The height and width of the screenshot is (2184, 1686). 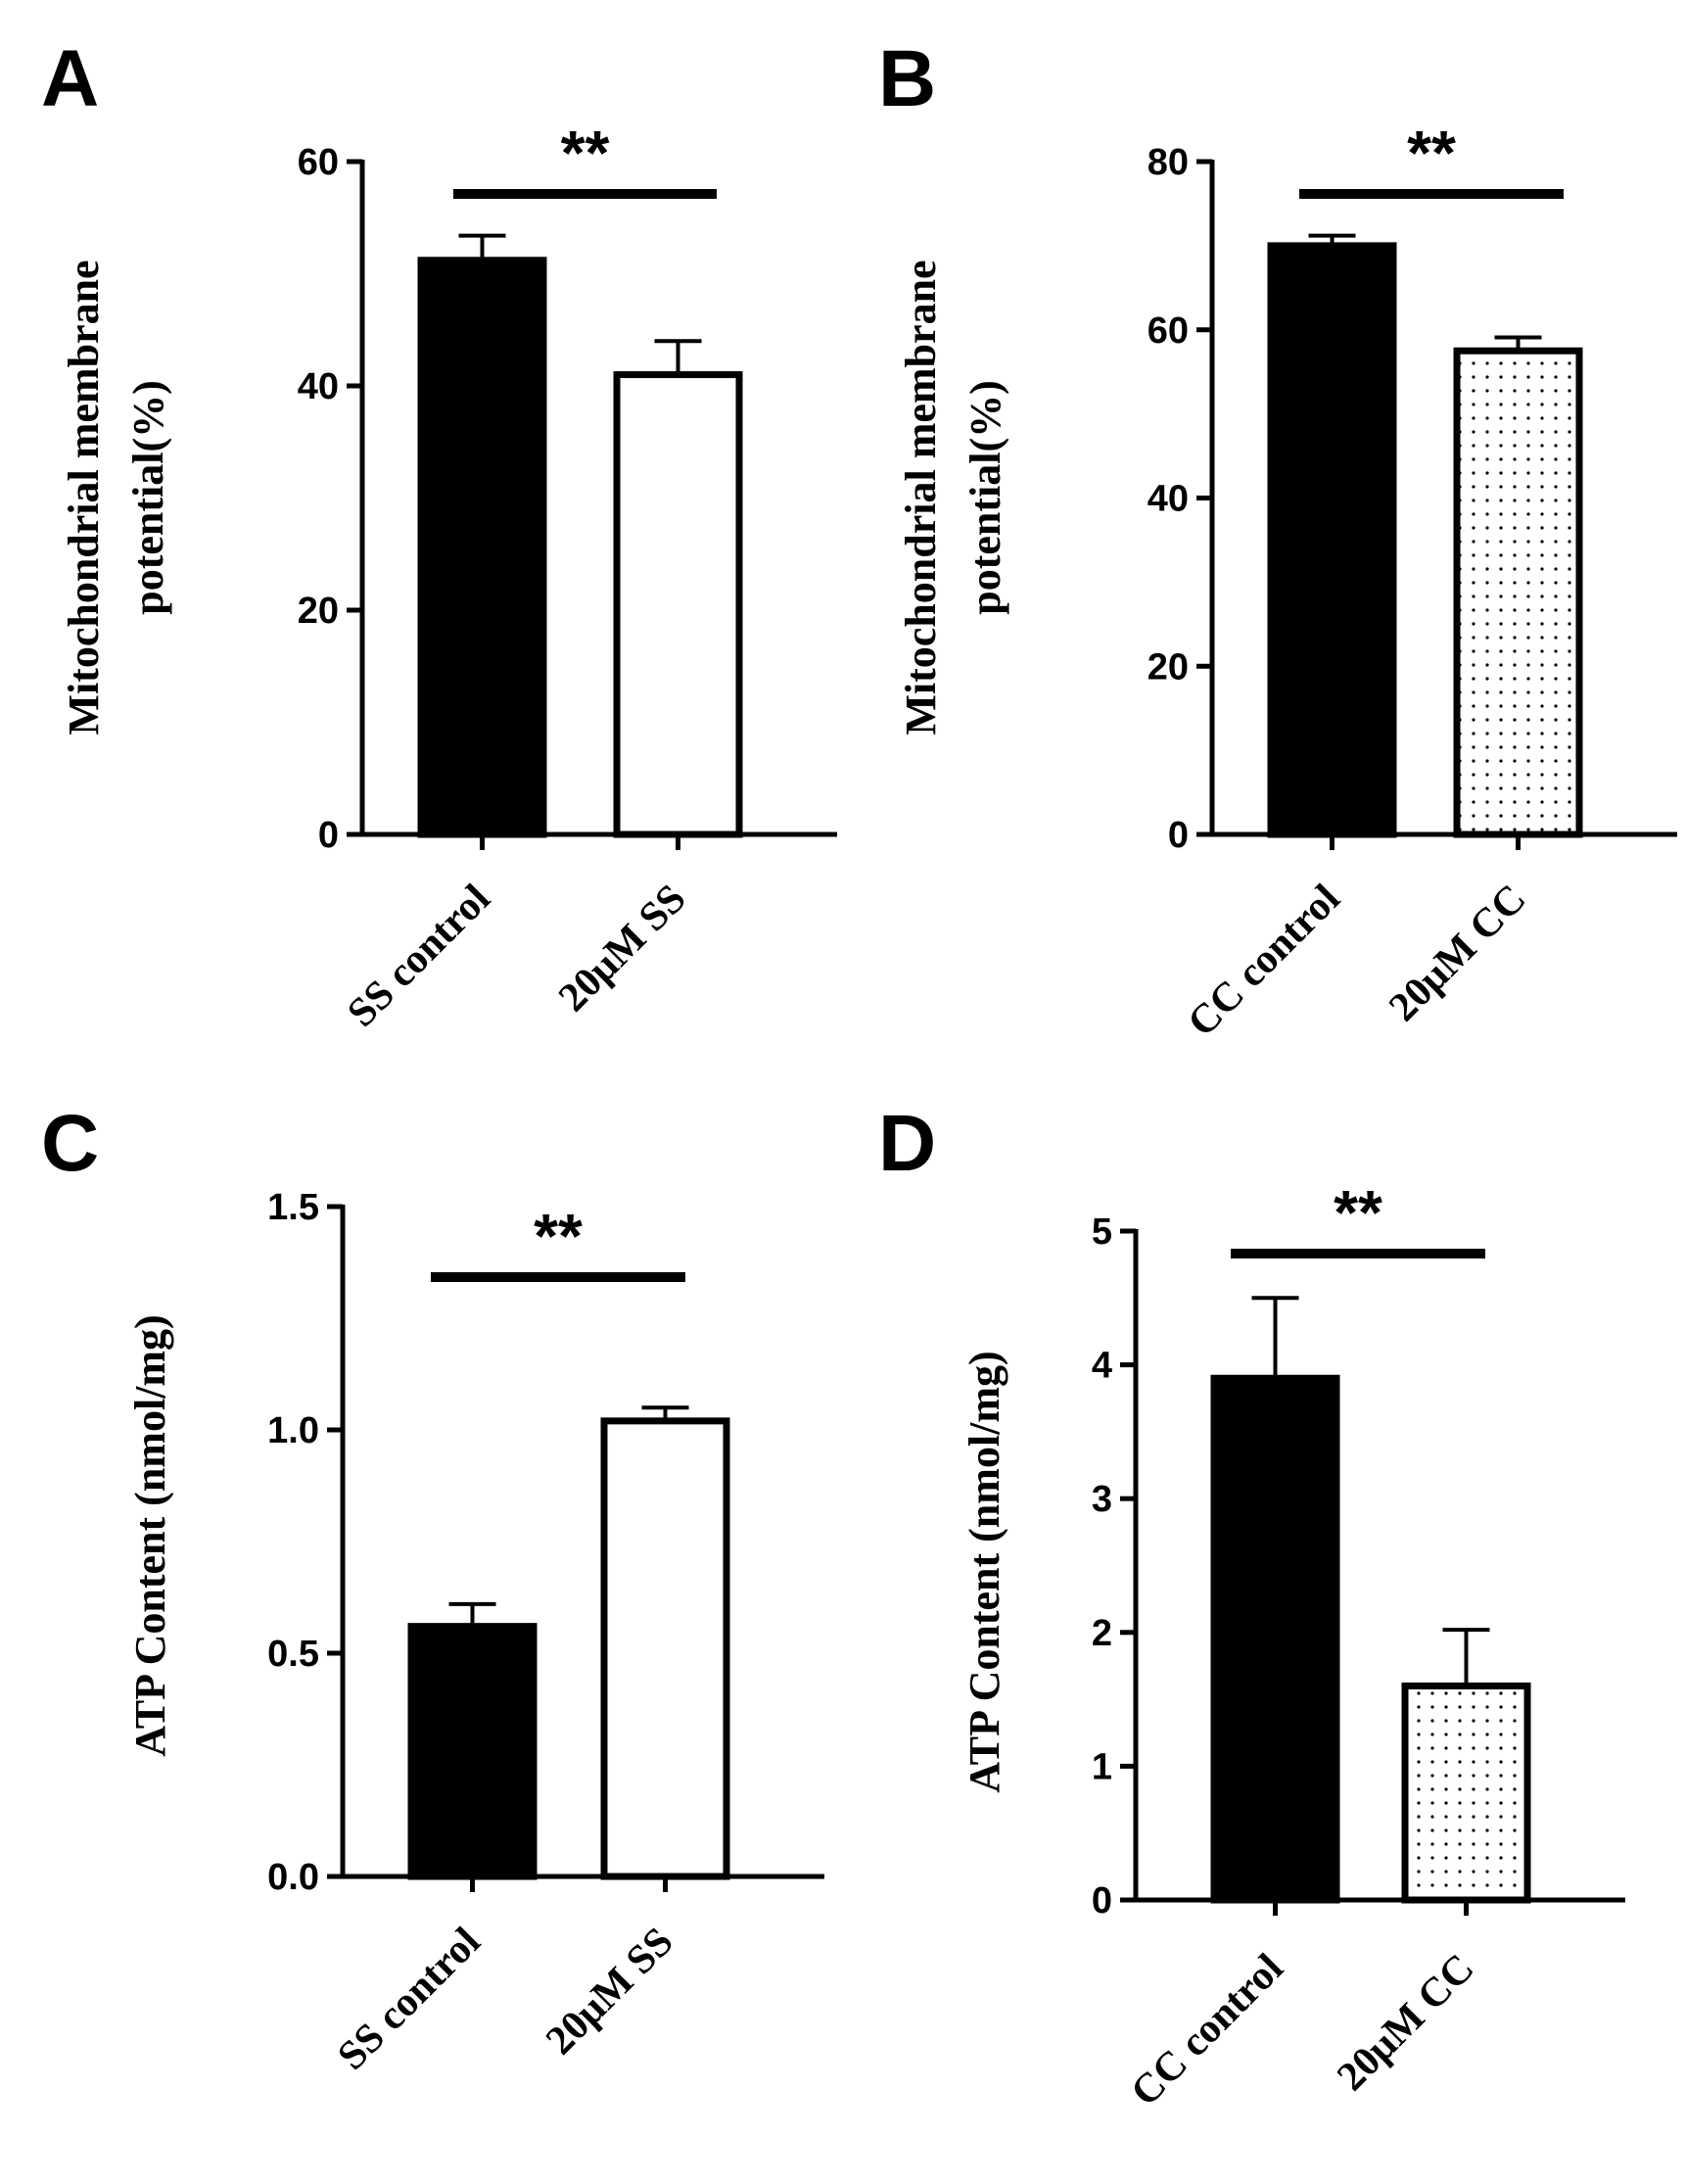 I want to click on y-tick-label-a: 60, so click(x=318, y=162).